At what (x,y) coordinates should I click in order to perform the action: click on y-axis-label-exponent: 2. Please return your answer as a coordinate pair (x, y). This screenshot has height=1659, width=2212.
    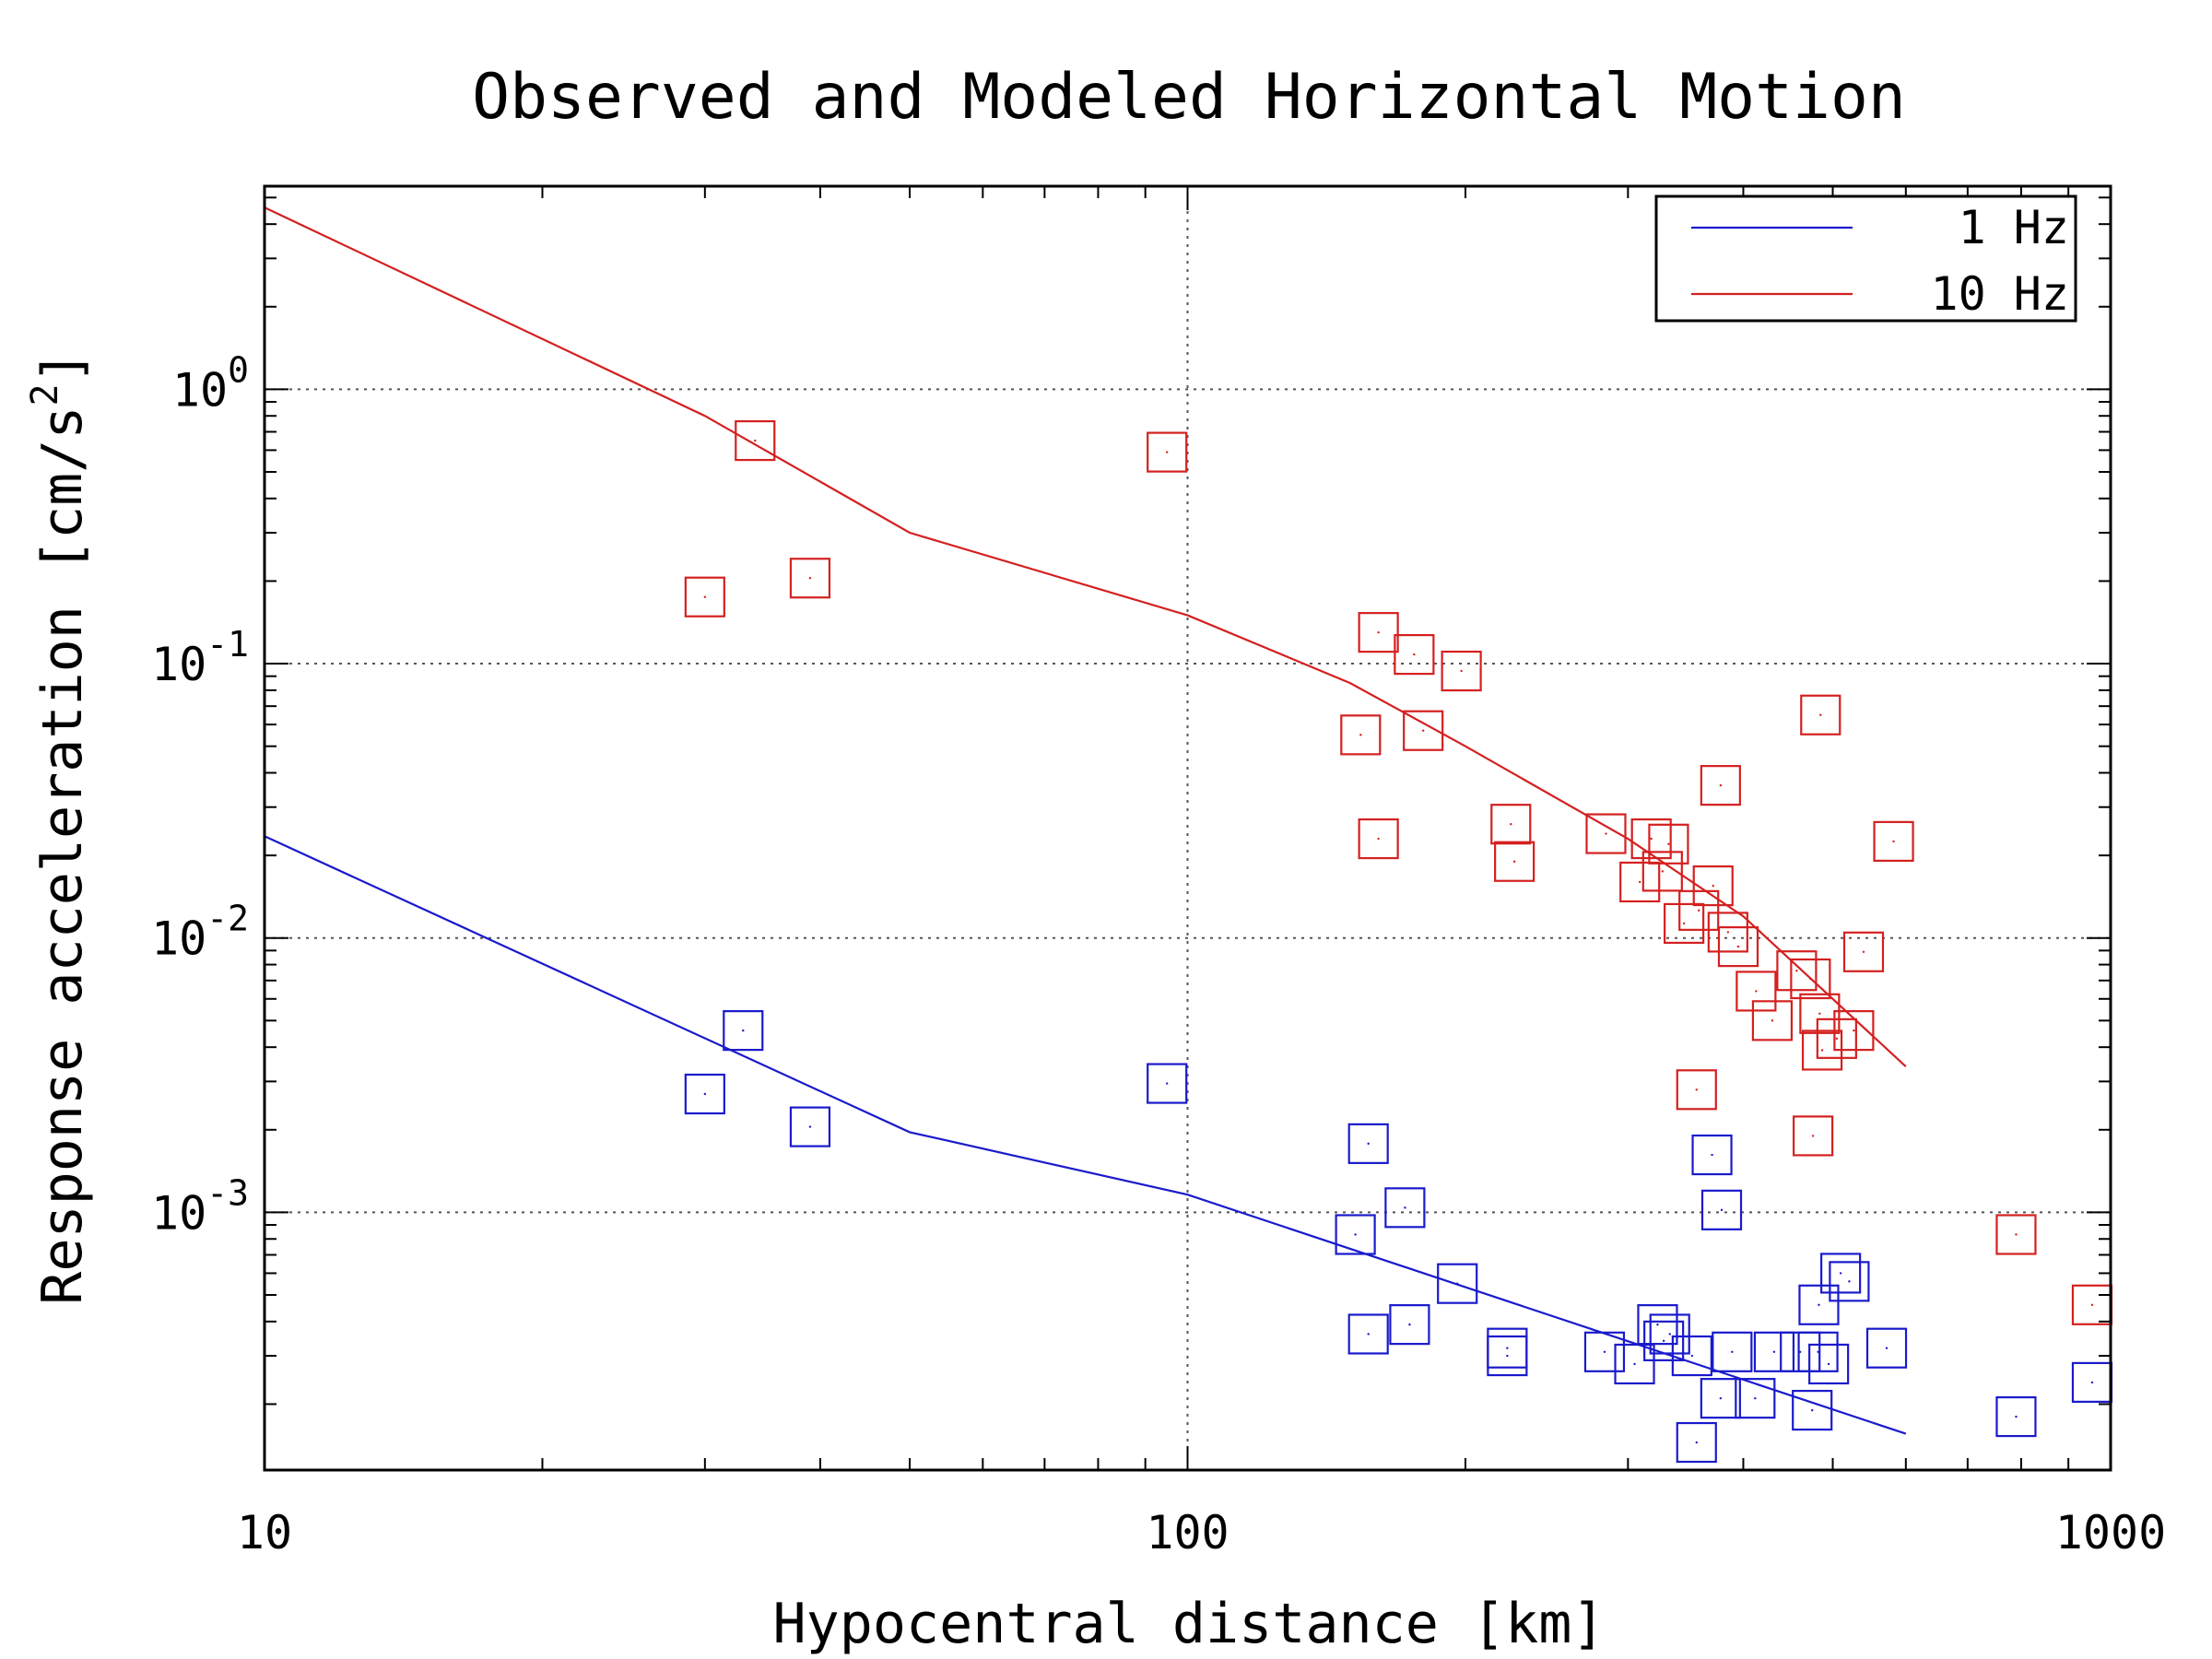
    Looking at the image, I should click on (45, 394).